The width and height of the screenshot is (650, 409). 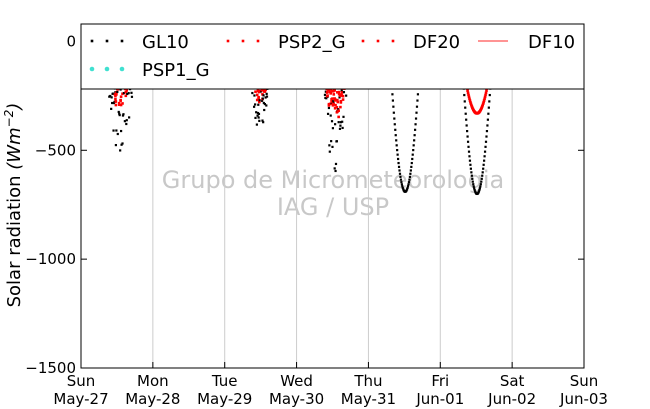 I want to click on y-tick-label: −1000, so click(x=50, y=259).